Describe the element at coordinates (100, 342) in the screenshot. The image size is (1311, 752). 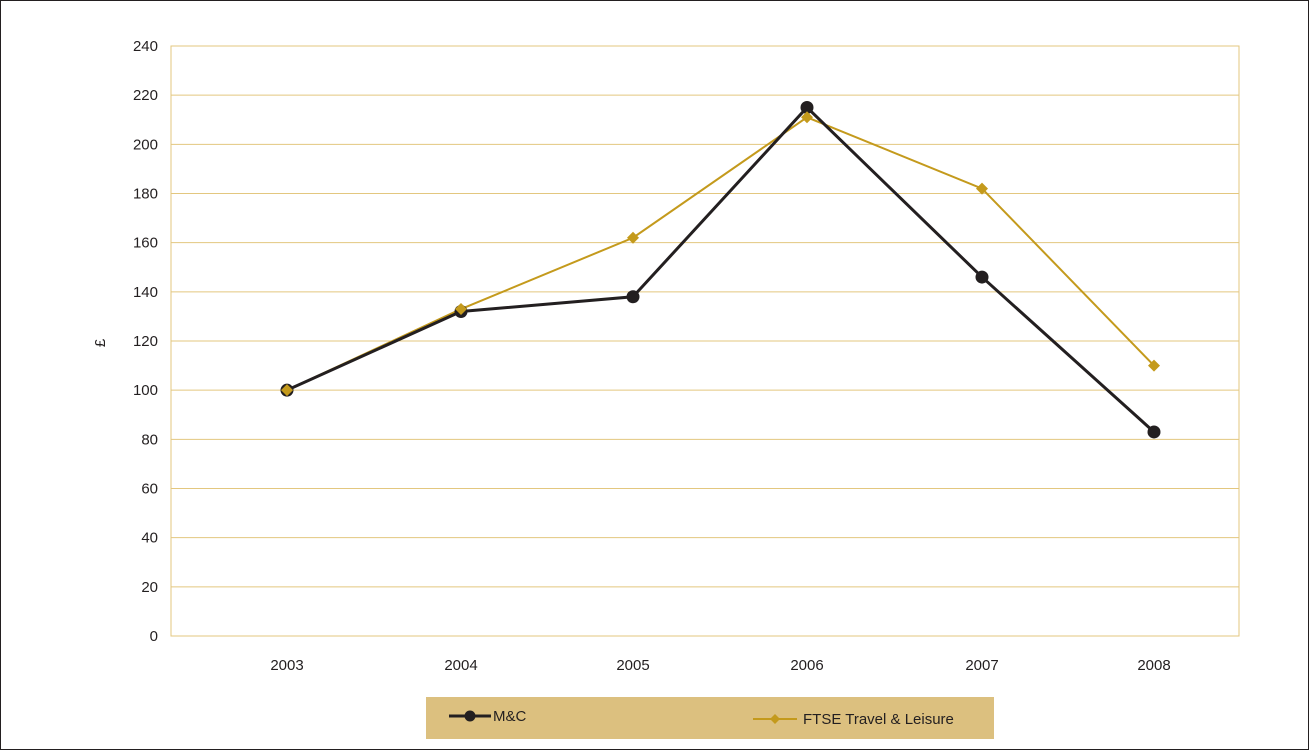
I see `y-axis-label: £` at that location.